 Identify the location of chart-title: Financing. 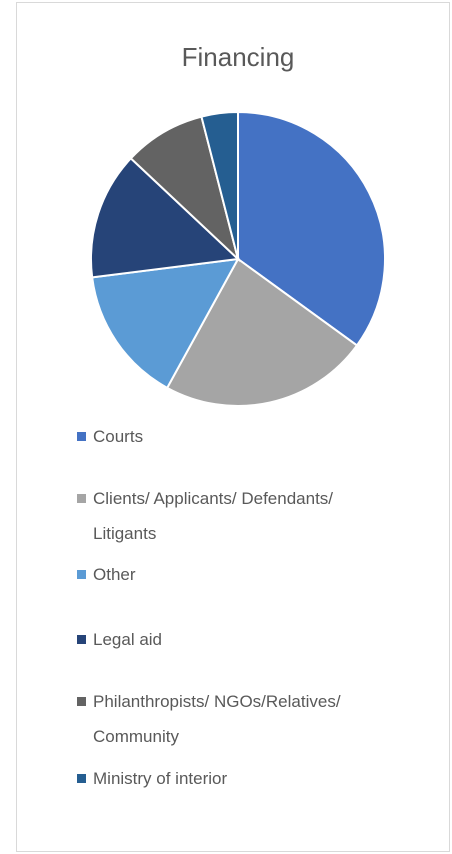
(238, 57).